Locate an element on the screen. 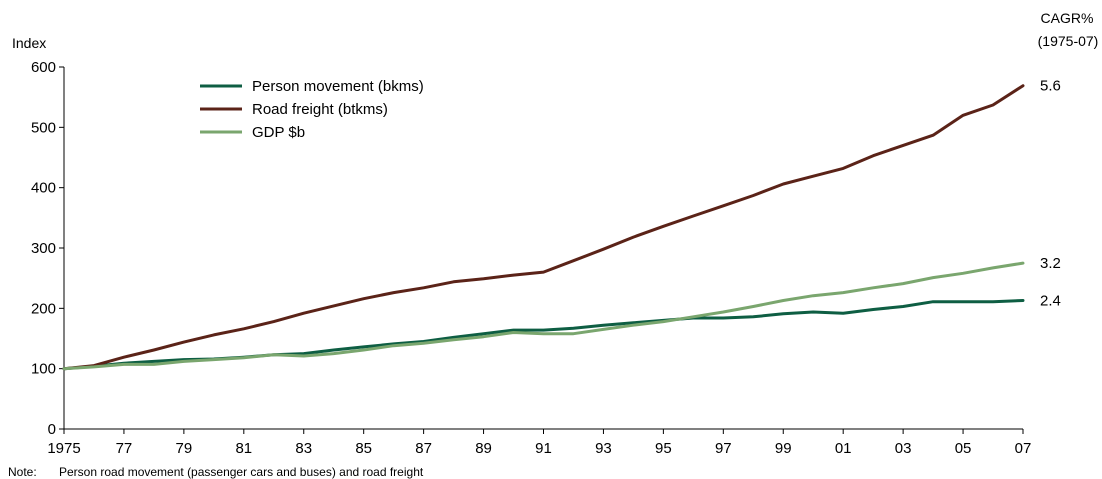 This screenshot has width=1102, height=479. x-tick-label-1997: 97 is located at coordinates (723, 448).